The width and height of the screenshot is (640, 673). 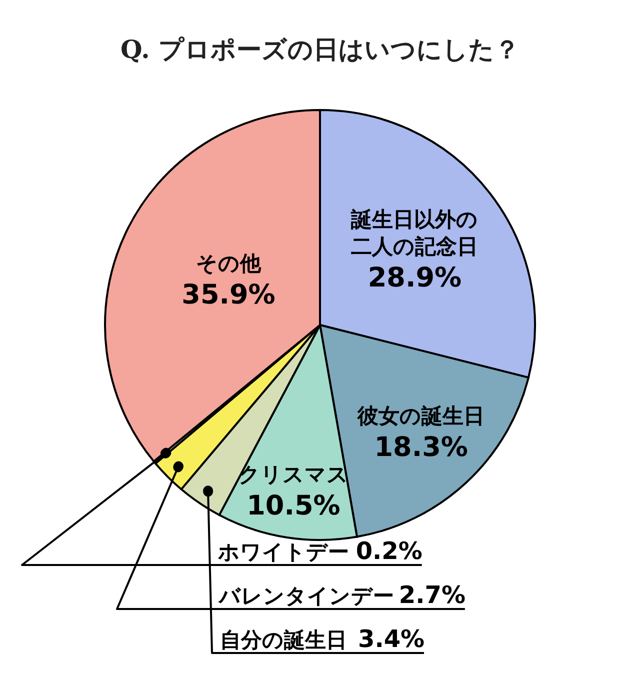 What do you see at coordinates (320, 49) in the screenshot?
I see `chart-title: Q. プロポーズの日はいつにした？` at bounding box center [320, 49].